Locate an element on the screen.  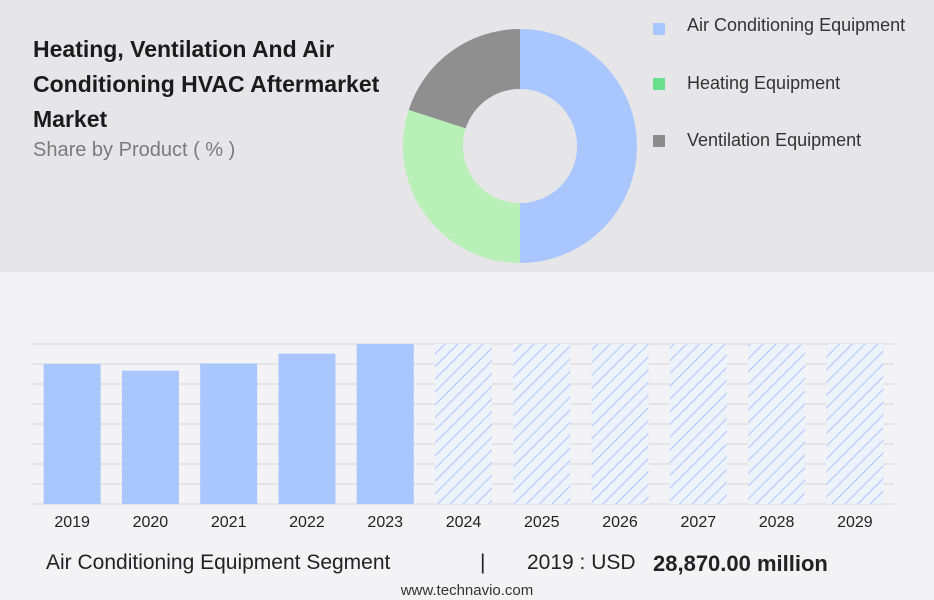
donut-slice-ventilation-equipment is located at coordinates (464, 79).